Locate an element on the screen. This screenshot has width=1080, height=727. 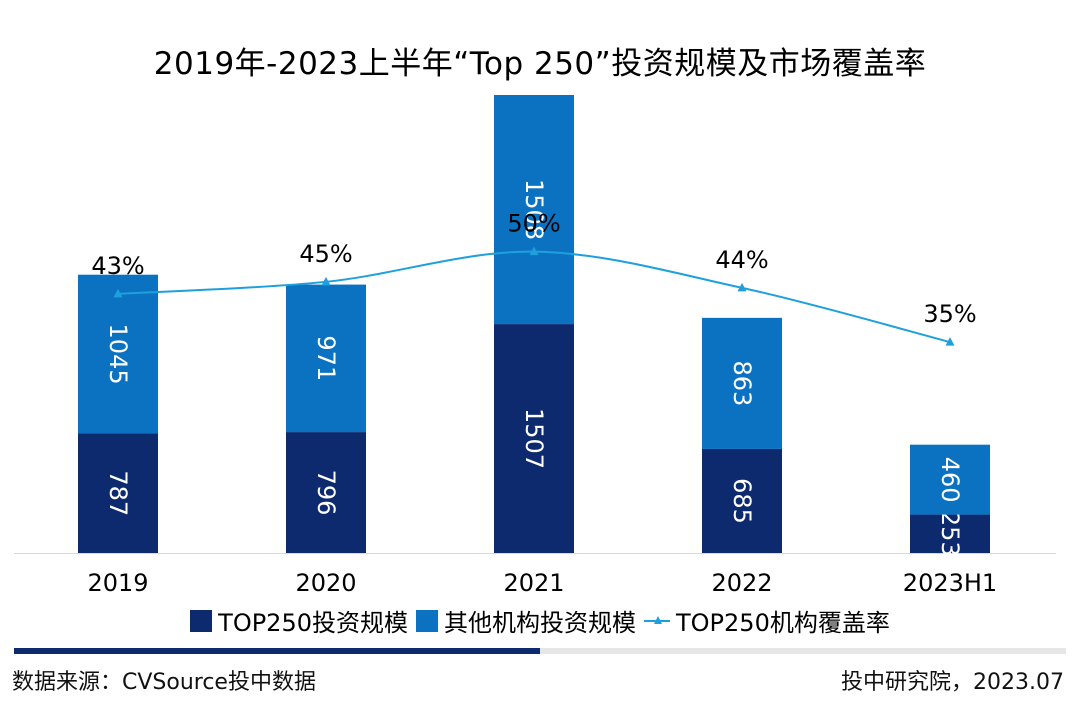
decorative-progress-bar is located at coordinates (540, 651).